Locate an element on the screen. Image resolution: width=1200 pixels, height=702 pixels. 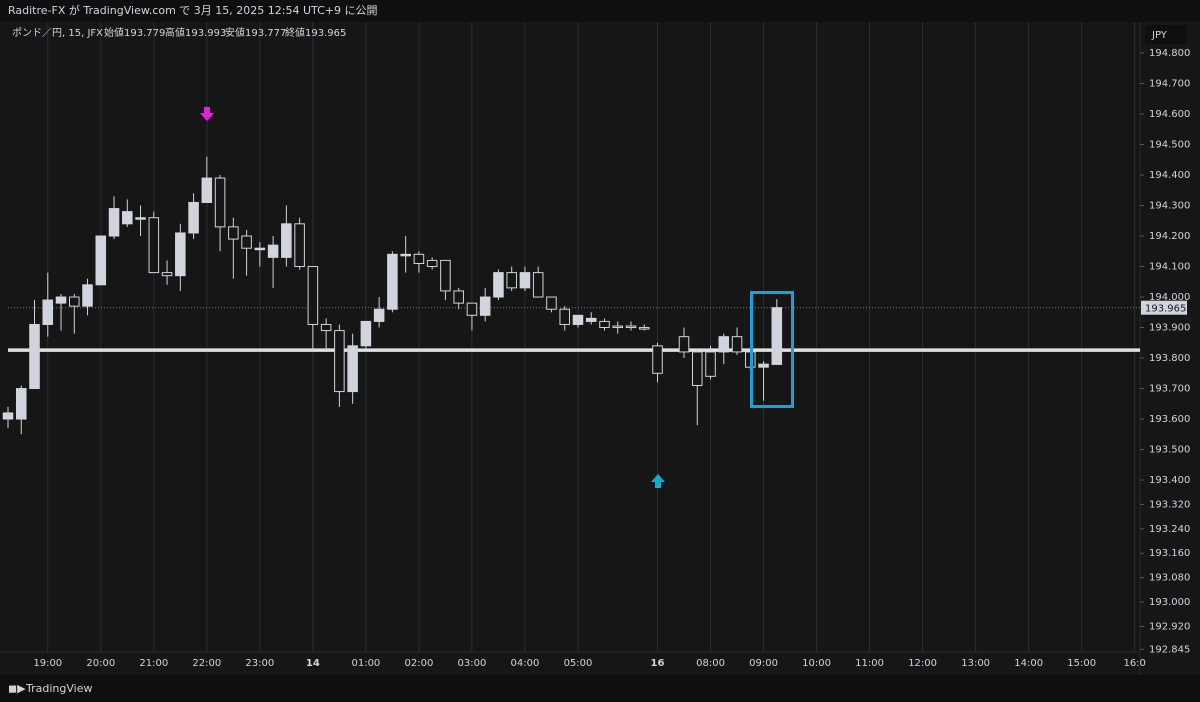
y-tick-label: 194.800 is located at coordinates (1169, 53).